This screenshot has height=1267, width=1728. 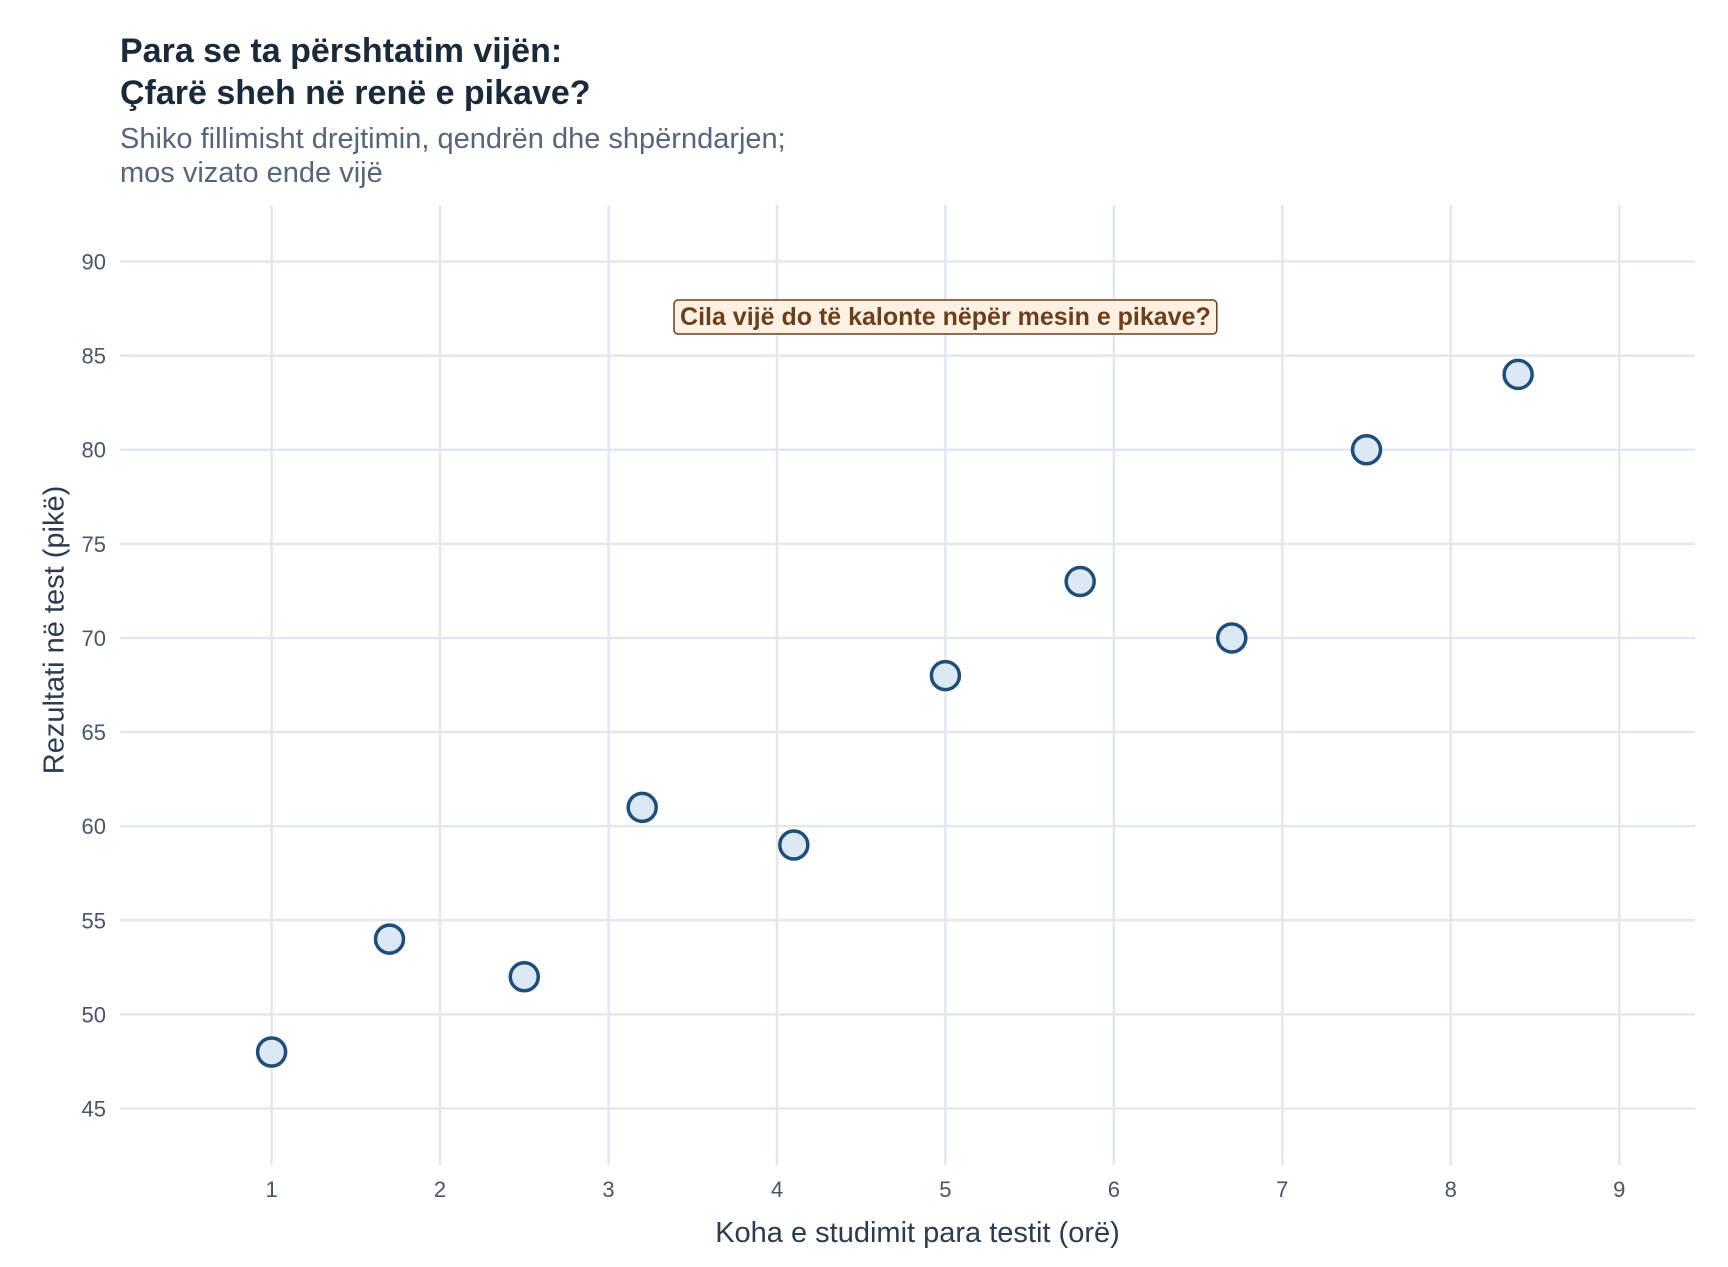 What do you see at coordinates (608, 1189) in the screenshot?
I see `x-tick-label: 3` at bounding box center [608, 1189].